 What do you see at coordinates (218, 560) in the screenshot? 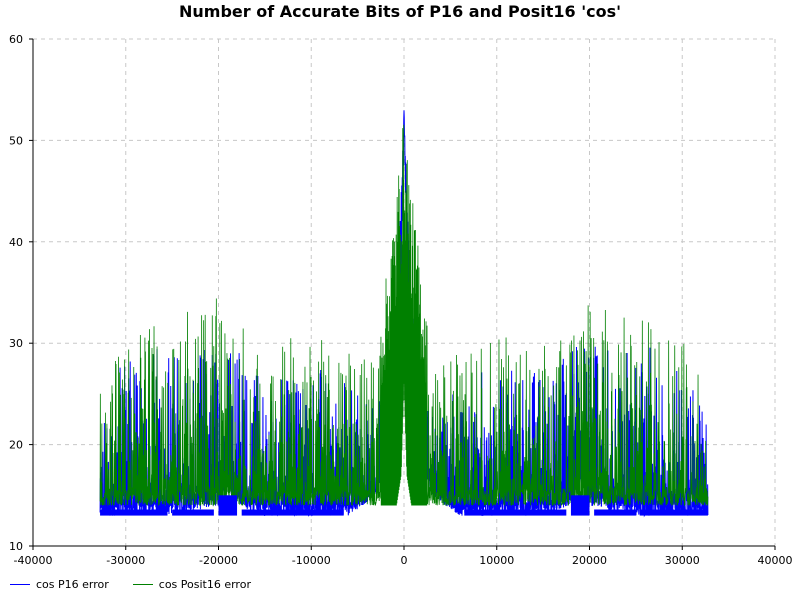
I see `x-tick-label: -20000` at bounding box center [218, 560].